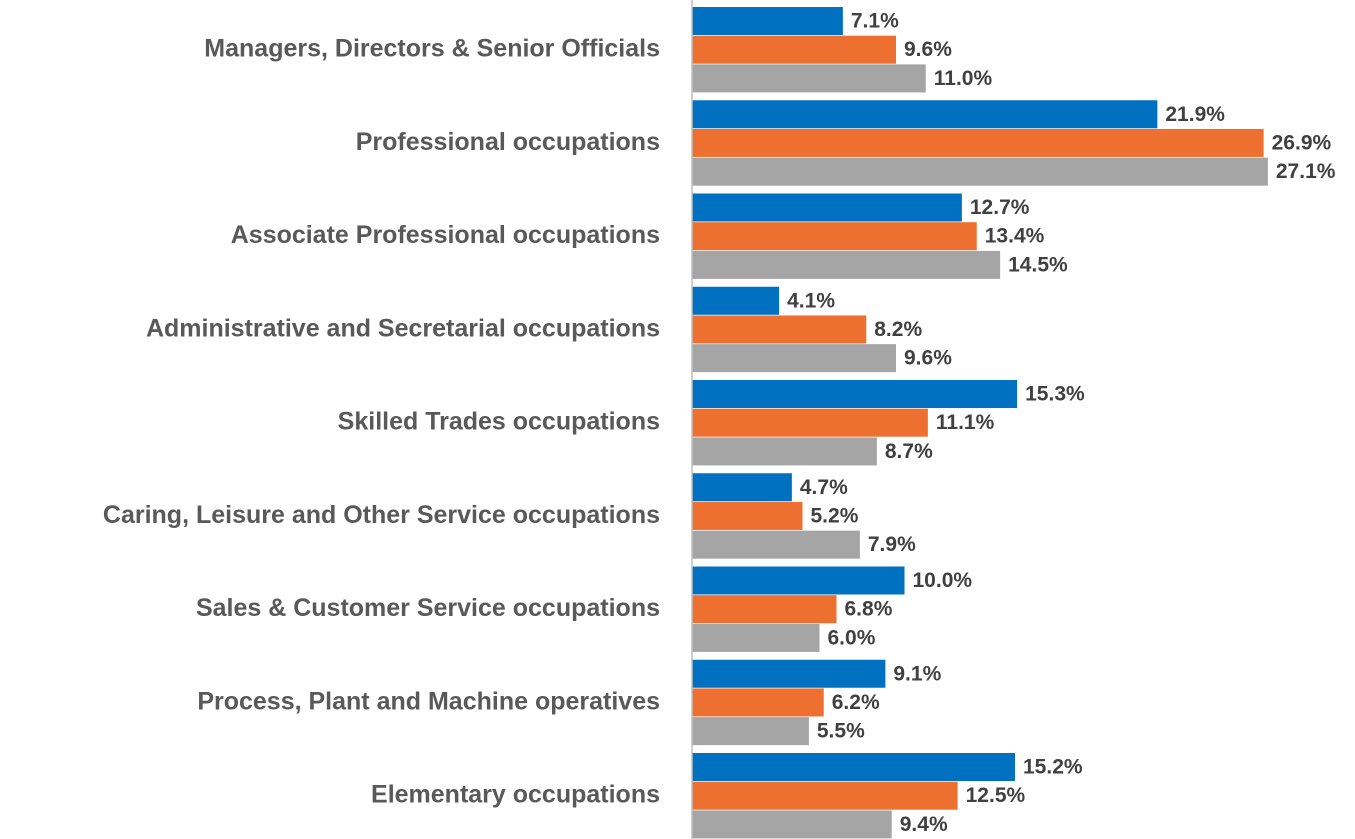 This screenshot has height=839, width=1355. What do you see at coordinates (1015, 236) in the screenshot?
I see `value-label: 13.4%` at bounding box center [1015, 236].